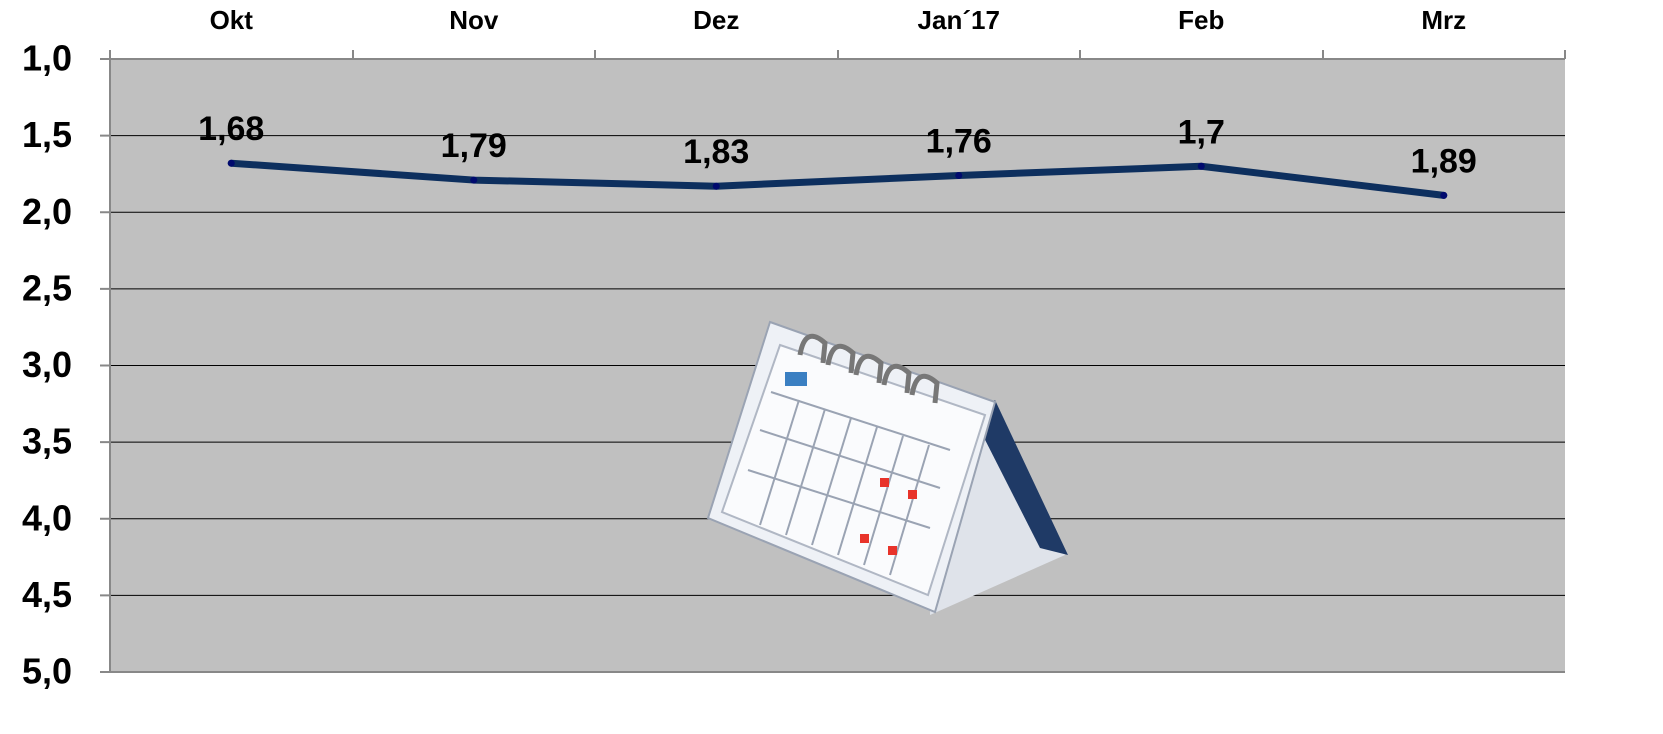  Describe the element at coordinates (47, 287) in the screenshot. I see `y-tick-label: 2,5` at that location.